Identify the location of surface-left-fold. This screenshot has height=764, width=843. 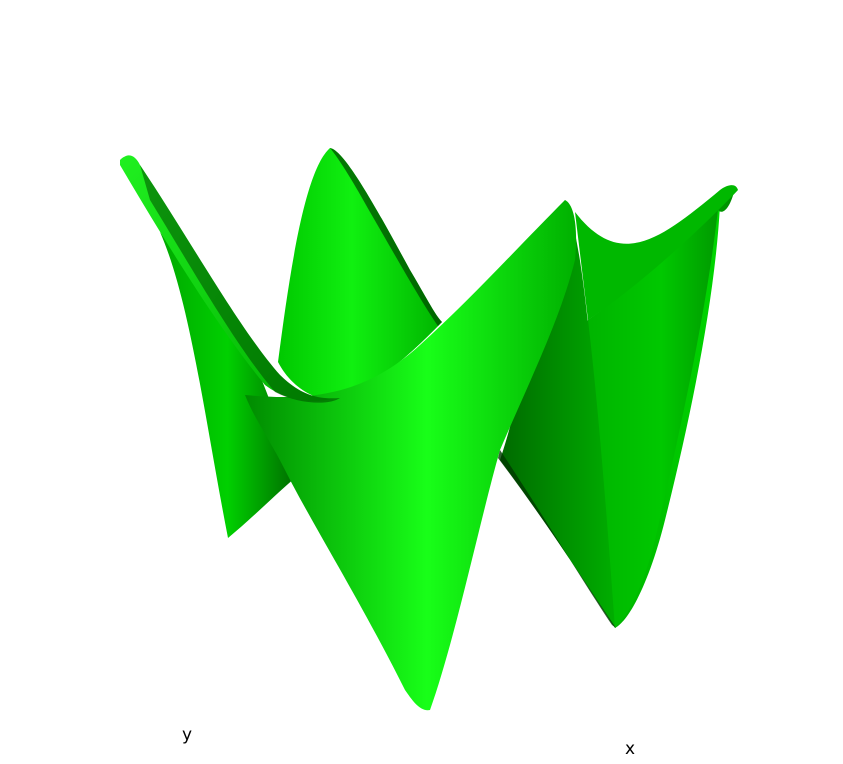
(227, 385).